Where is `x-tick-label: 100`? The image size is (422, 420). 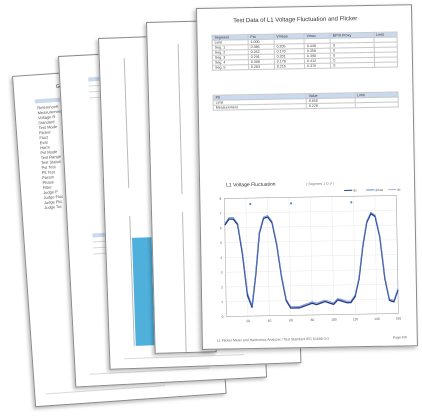 x-tick-label: 100 is located at coordinates (334, 320).